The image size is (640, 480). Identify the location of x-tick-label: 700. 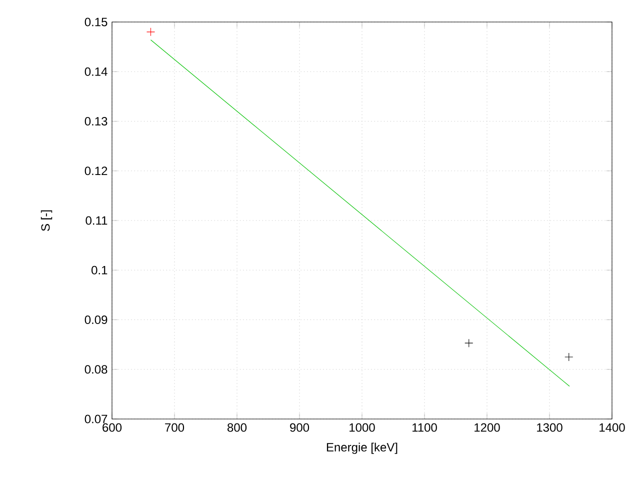
(174, 427).